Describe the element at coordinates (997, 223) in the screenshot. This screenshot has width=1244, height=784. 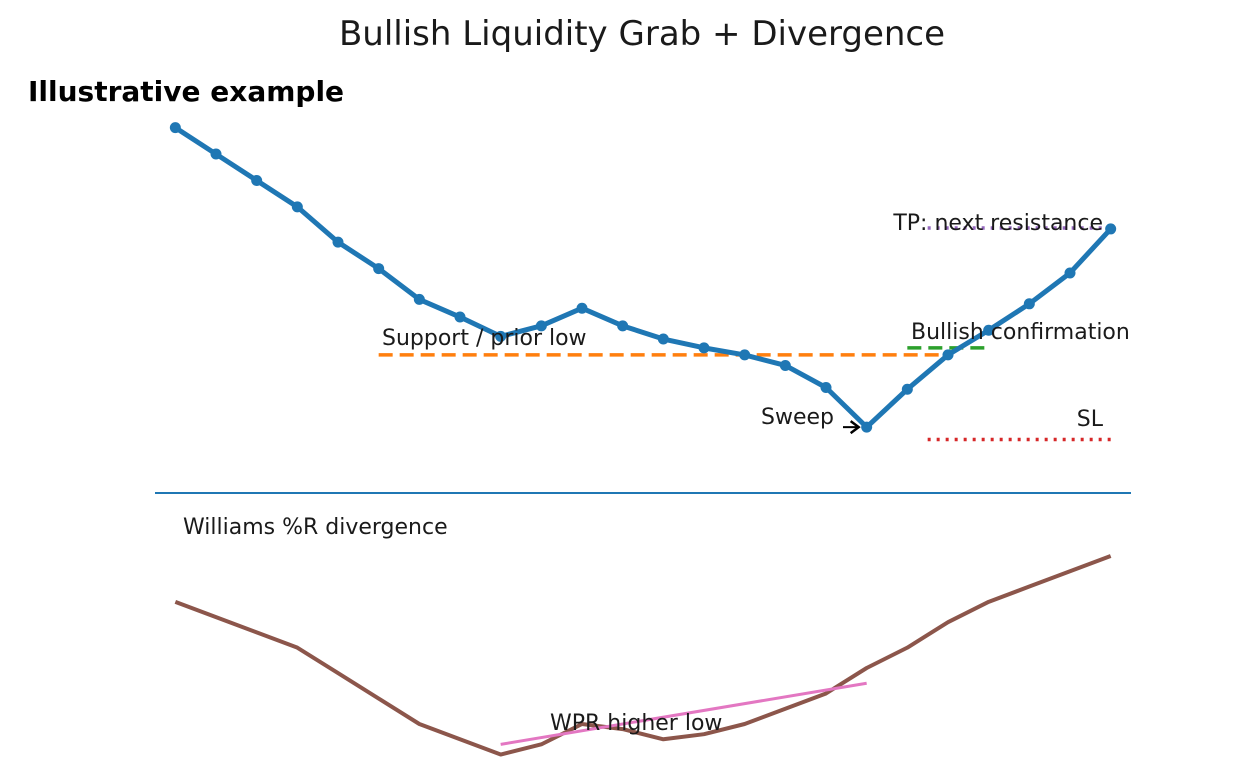
I see `tp-line-label: TP: next resistance` at that location.